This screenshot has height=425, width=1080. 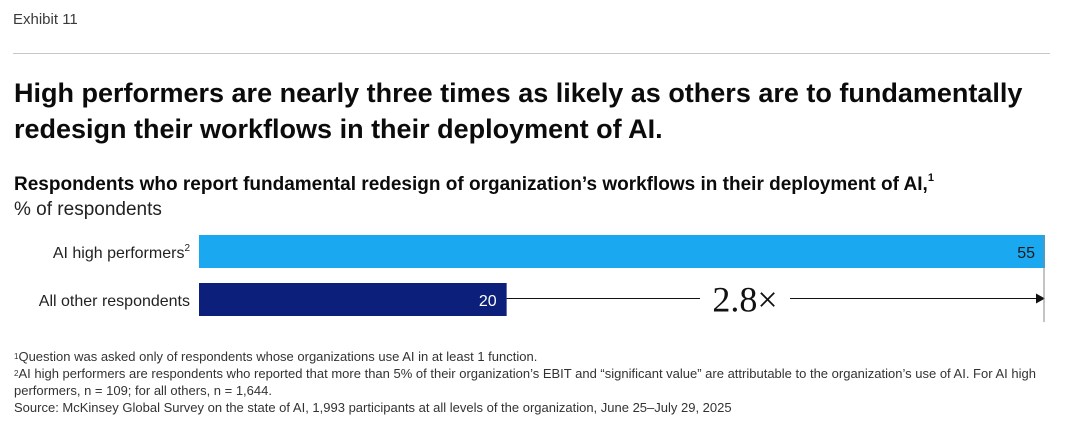 I want to click on data-label: 55, so click(x=1026, y=253).